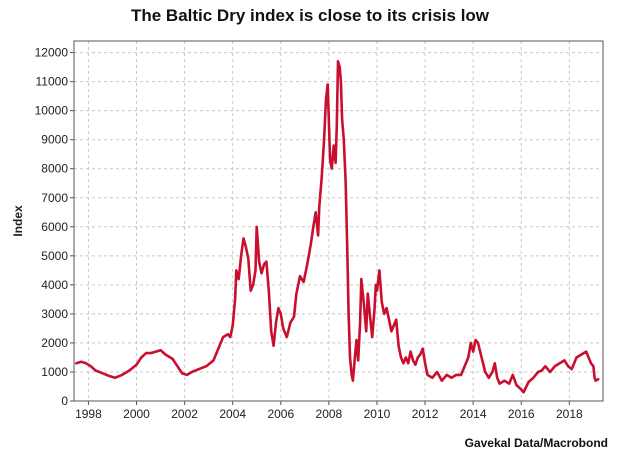 This screenshot has height=465, width=620. I want to click on y-tick-label: 10000, so click(52, 111).